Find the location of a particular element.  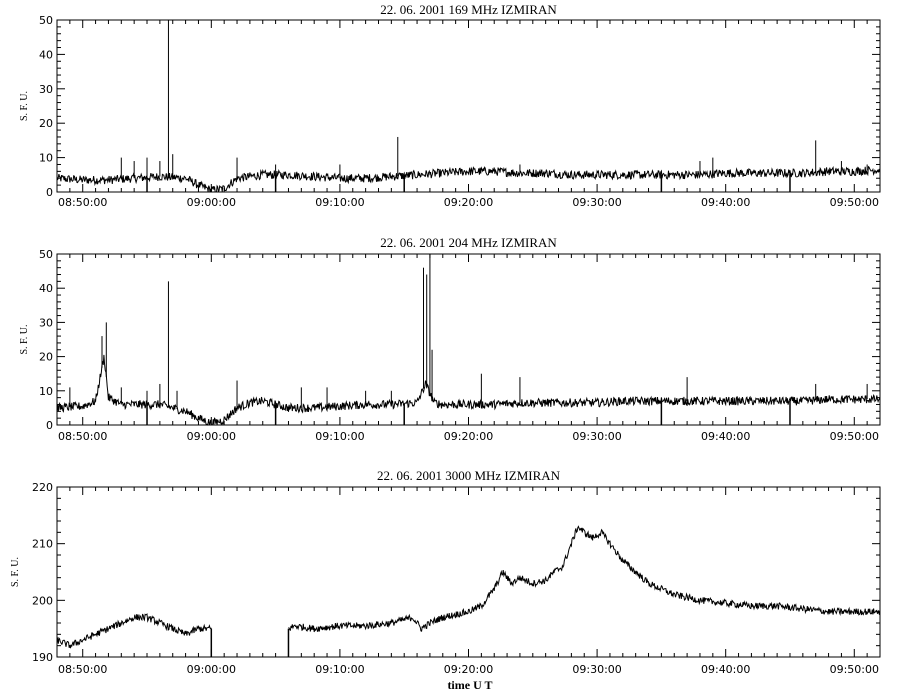

y-tick-label: 200 is located at coordinates (42, 600).